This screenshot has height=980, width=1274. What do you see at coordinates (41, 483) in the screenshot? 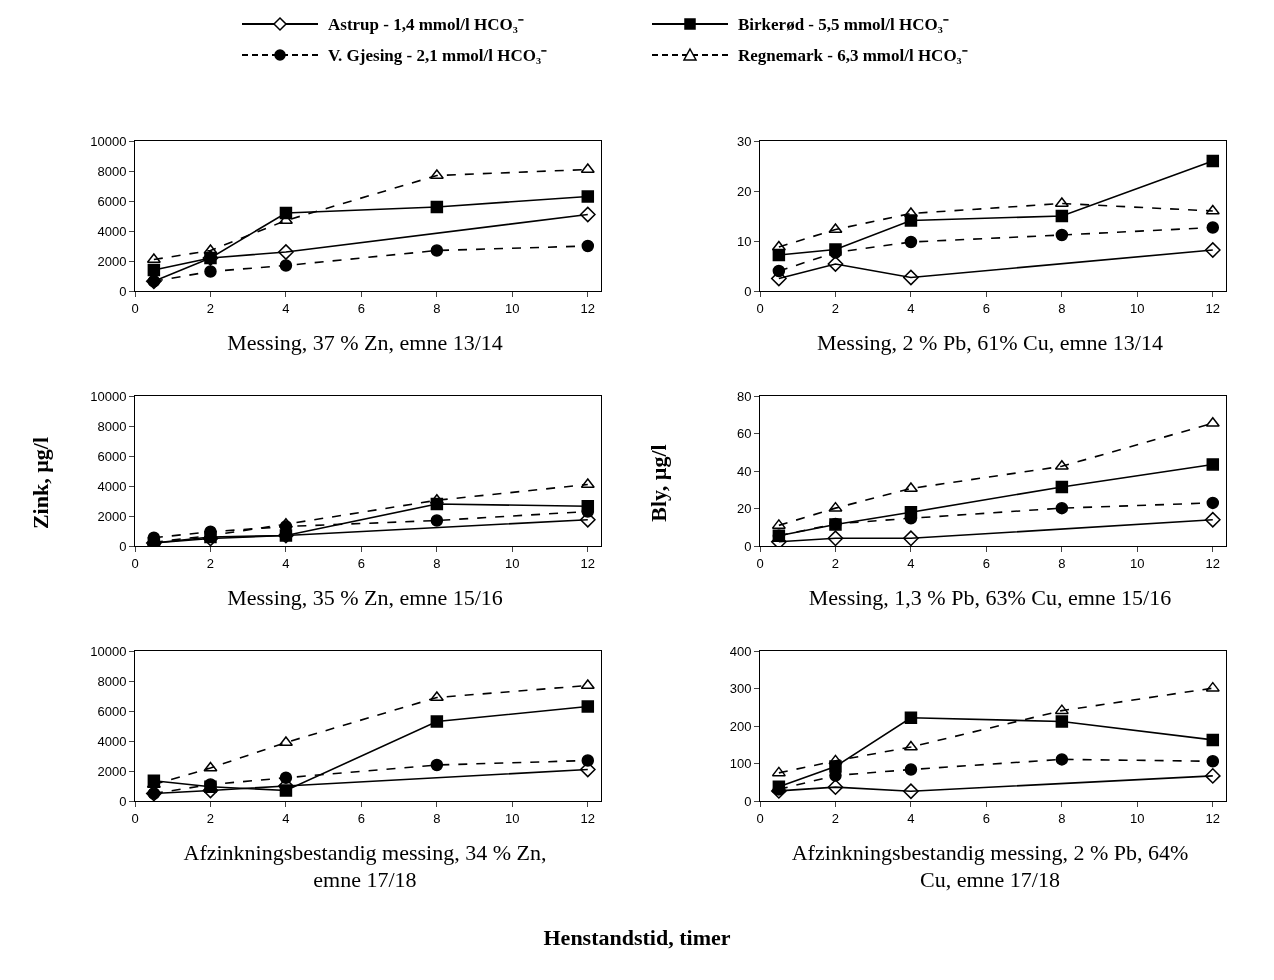
I see `y-axis-title: Zink, µg/l` at bounding box center [41, 483].